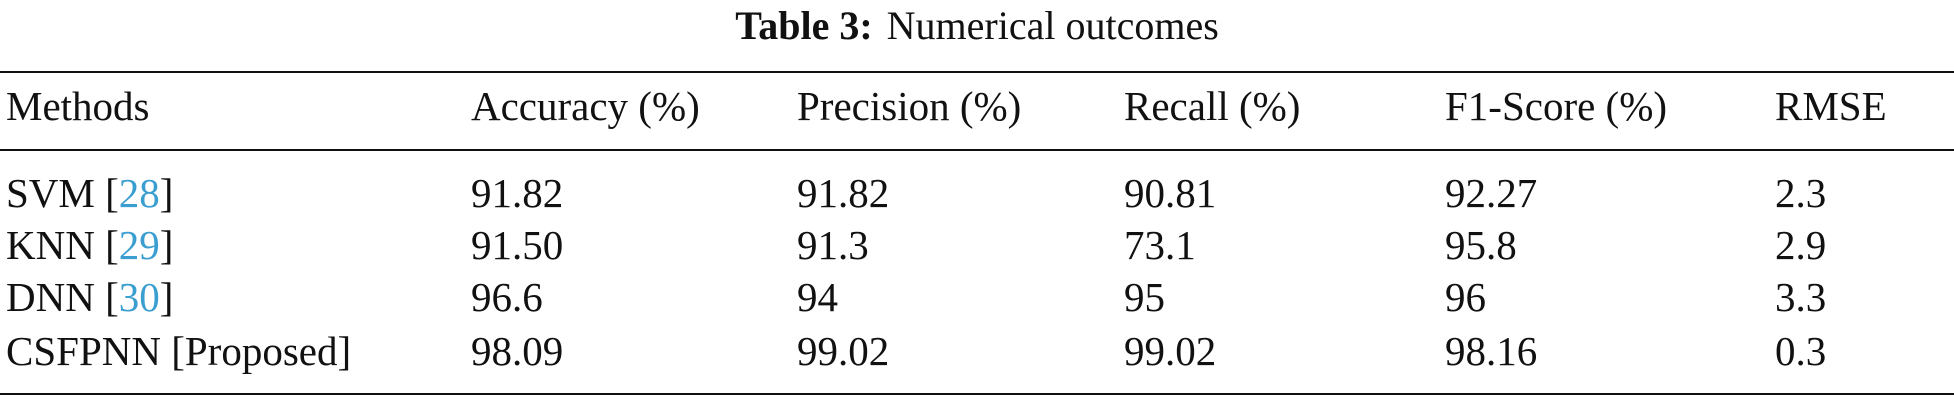 Image resolution: width=1954 pixels, height=400 pixels. I want to click on method-cell: KNN [29], so click(89, 245).